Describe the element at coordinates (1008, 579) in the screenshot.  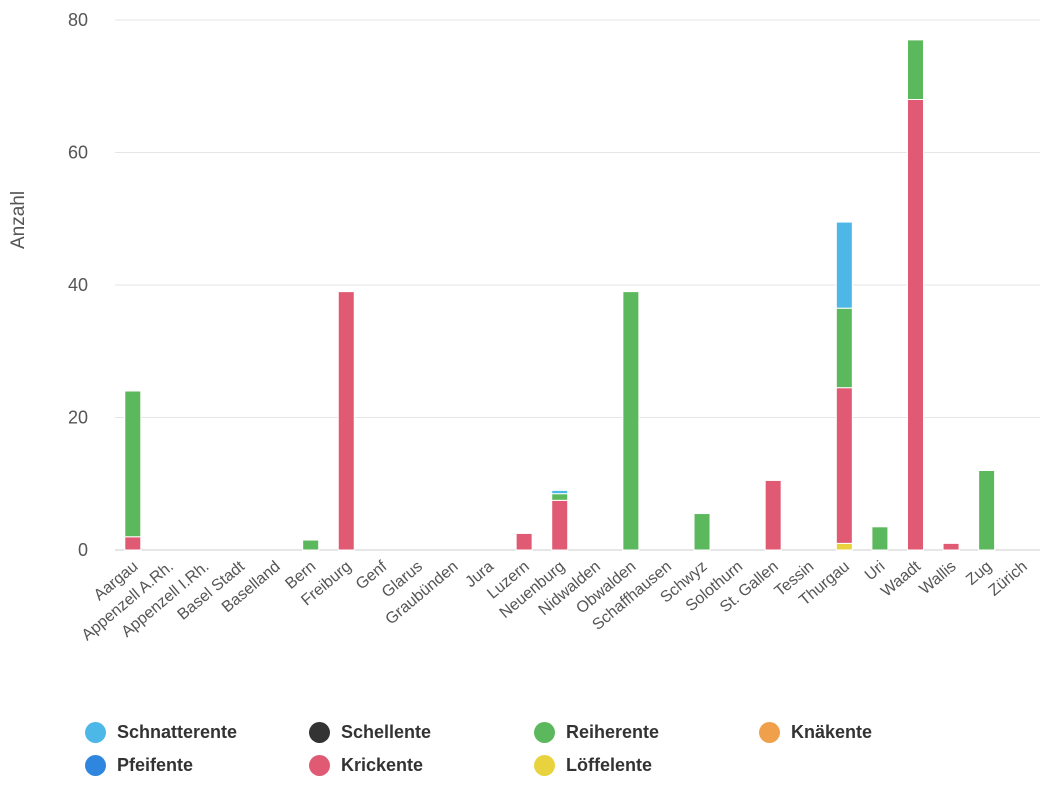
I see `x-tick-label: Zürich` at that location.